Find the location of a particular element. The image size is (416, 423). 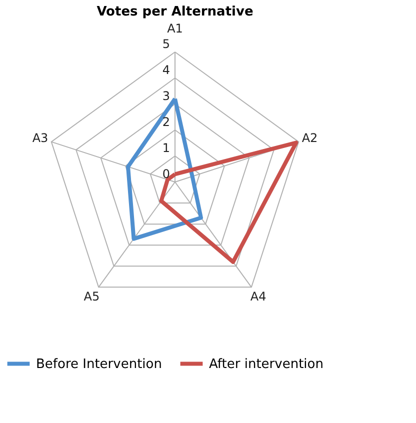

y-tick-label: 2 is located at coordinates (166, 122).